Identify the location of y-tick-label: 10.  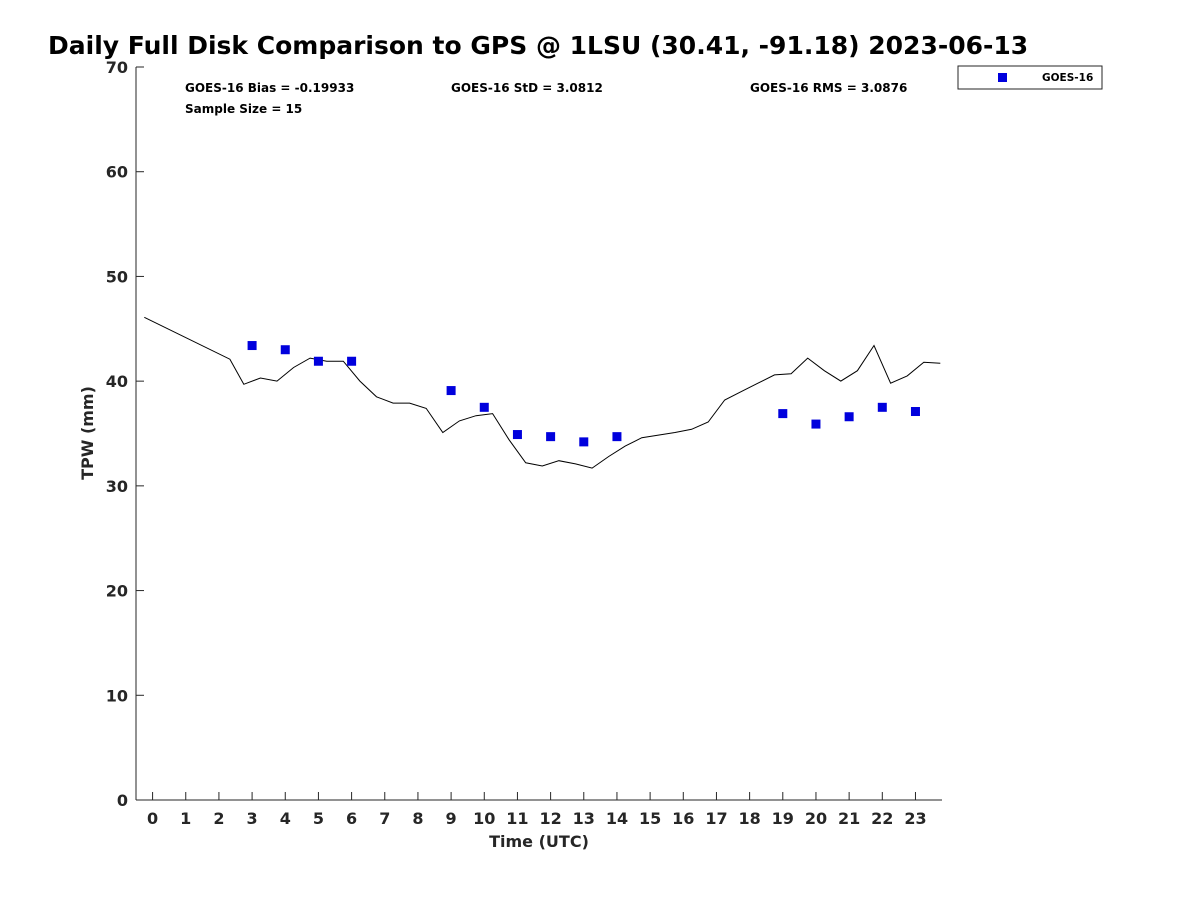
(117, 695).